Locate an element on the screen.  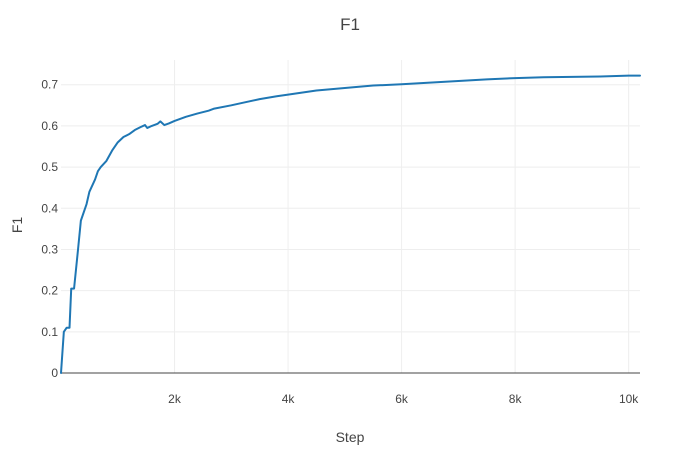
y-tick-label: 0.4 is located at coordinates (49, 208).